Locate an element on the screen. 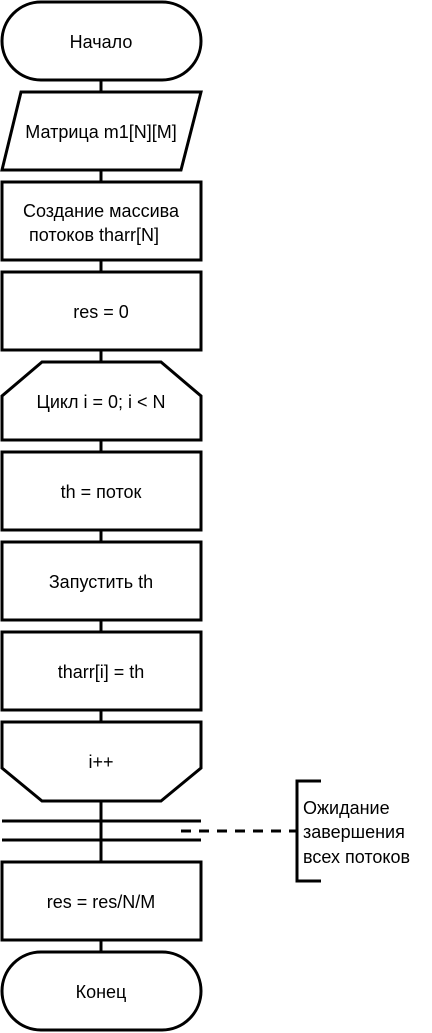 Image resolution: width=432 pixels, height=1033 pixels. wait-annotation: Ожидание завершения всех потоков is located at coordinates (295, 831).